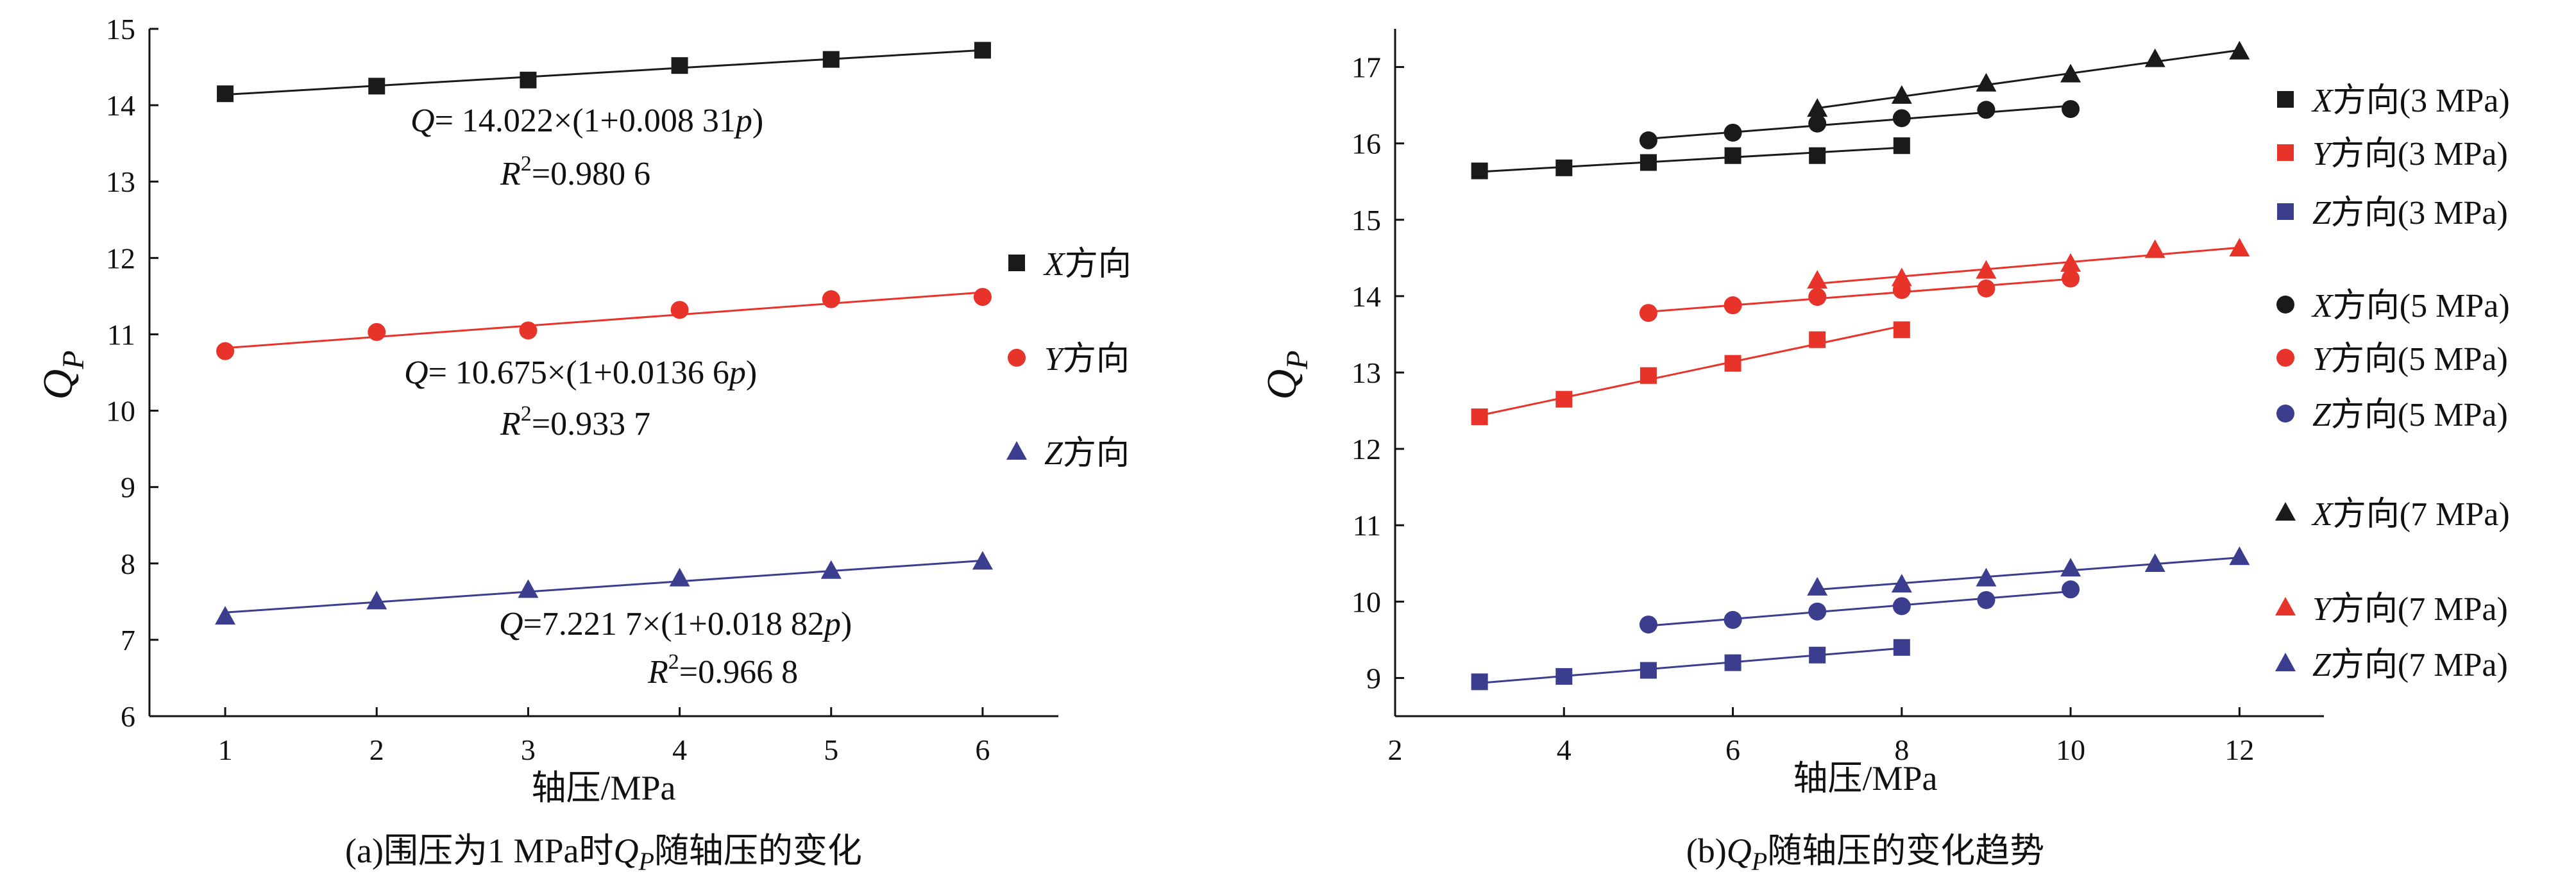  What do you see at coordinates (2410, 665) in the screenshot?
I see `legend-label: Z方向(7 MPa)` at bounding box center [2410, 665].